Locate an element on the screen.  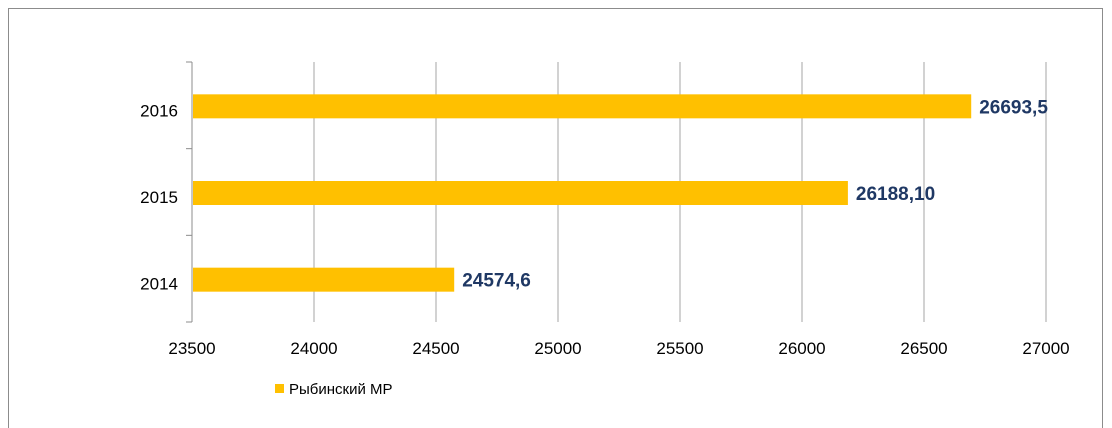
x-tick-label: 24500 is located at coordinates (435, 348).